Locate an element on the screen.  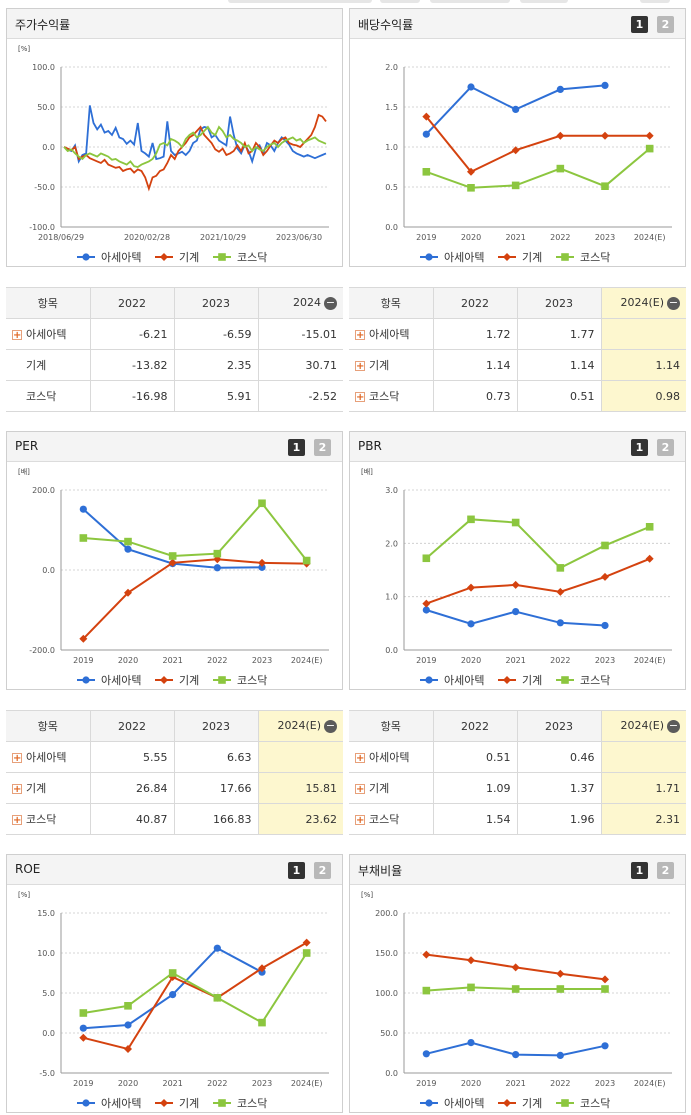
panel-header: PBR 1 2 is located at coordinates (517, 447).